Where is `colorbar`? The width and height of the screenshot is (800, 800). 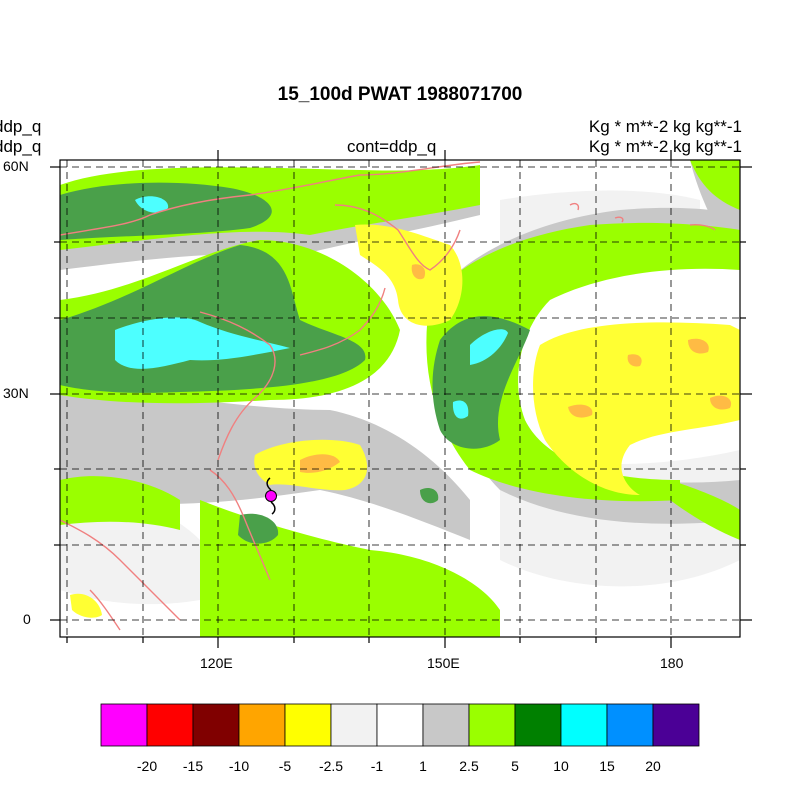 colorbar is located at coordinates (400, 725).